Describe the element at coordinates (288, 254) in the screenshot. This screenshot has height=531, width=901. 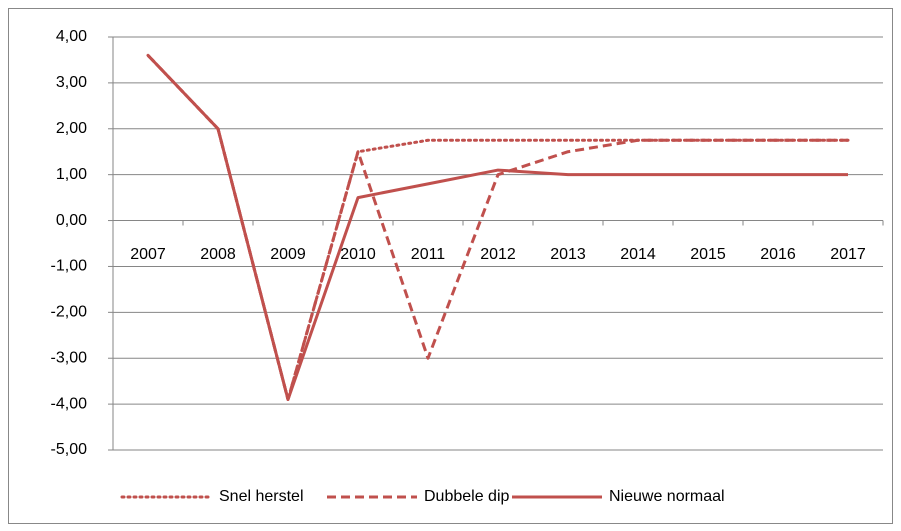
I see `x-tick-label: 2009` at that location.